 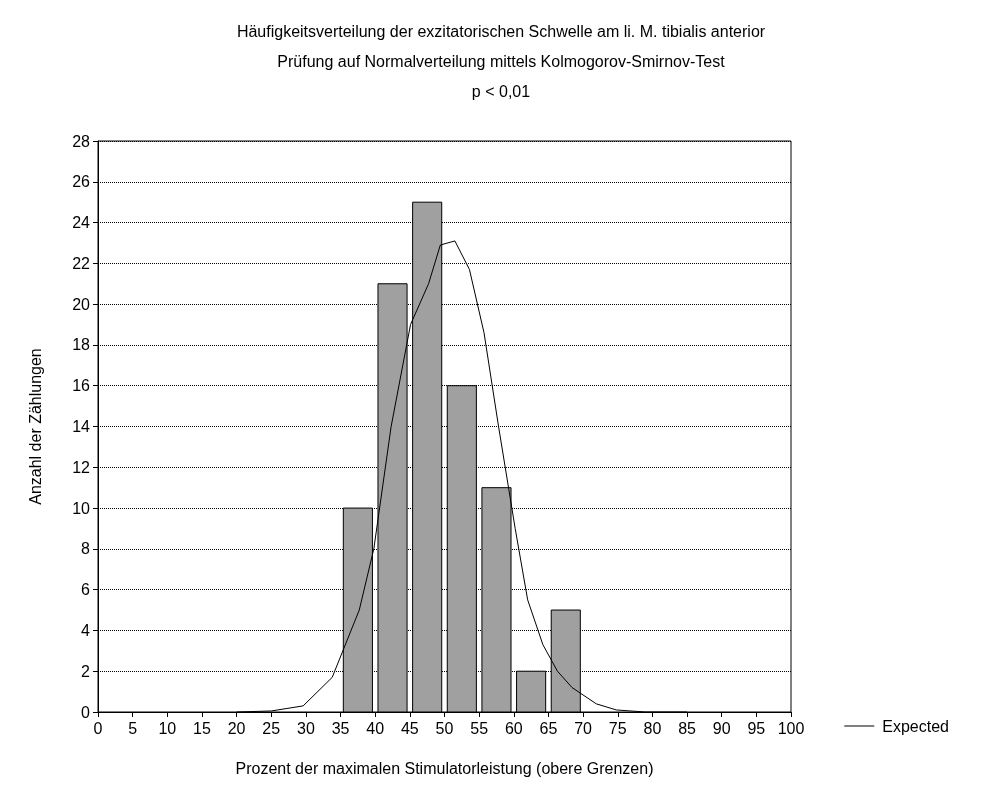 I want to click on x-tick-label: 10, so click(x=167, y=728).